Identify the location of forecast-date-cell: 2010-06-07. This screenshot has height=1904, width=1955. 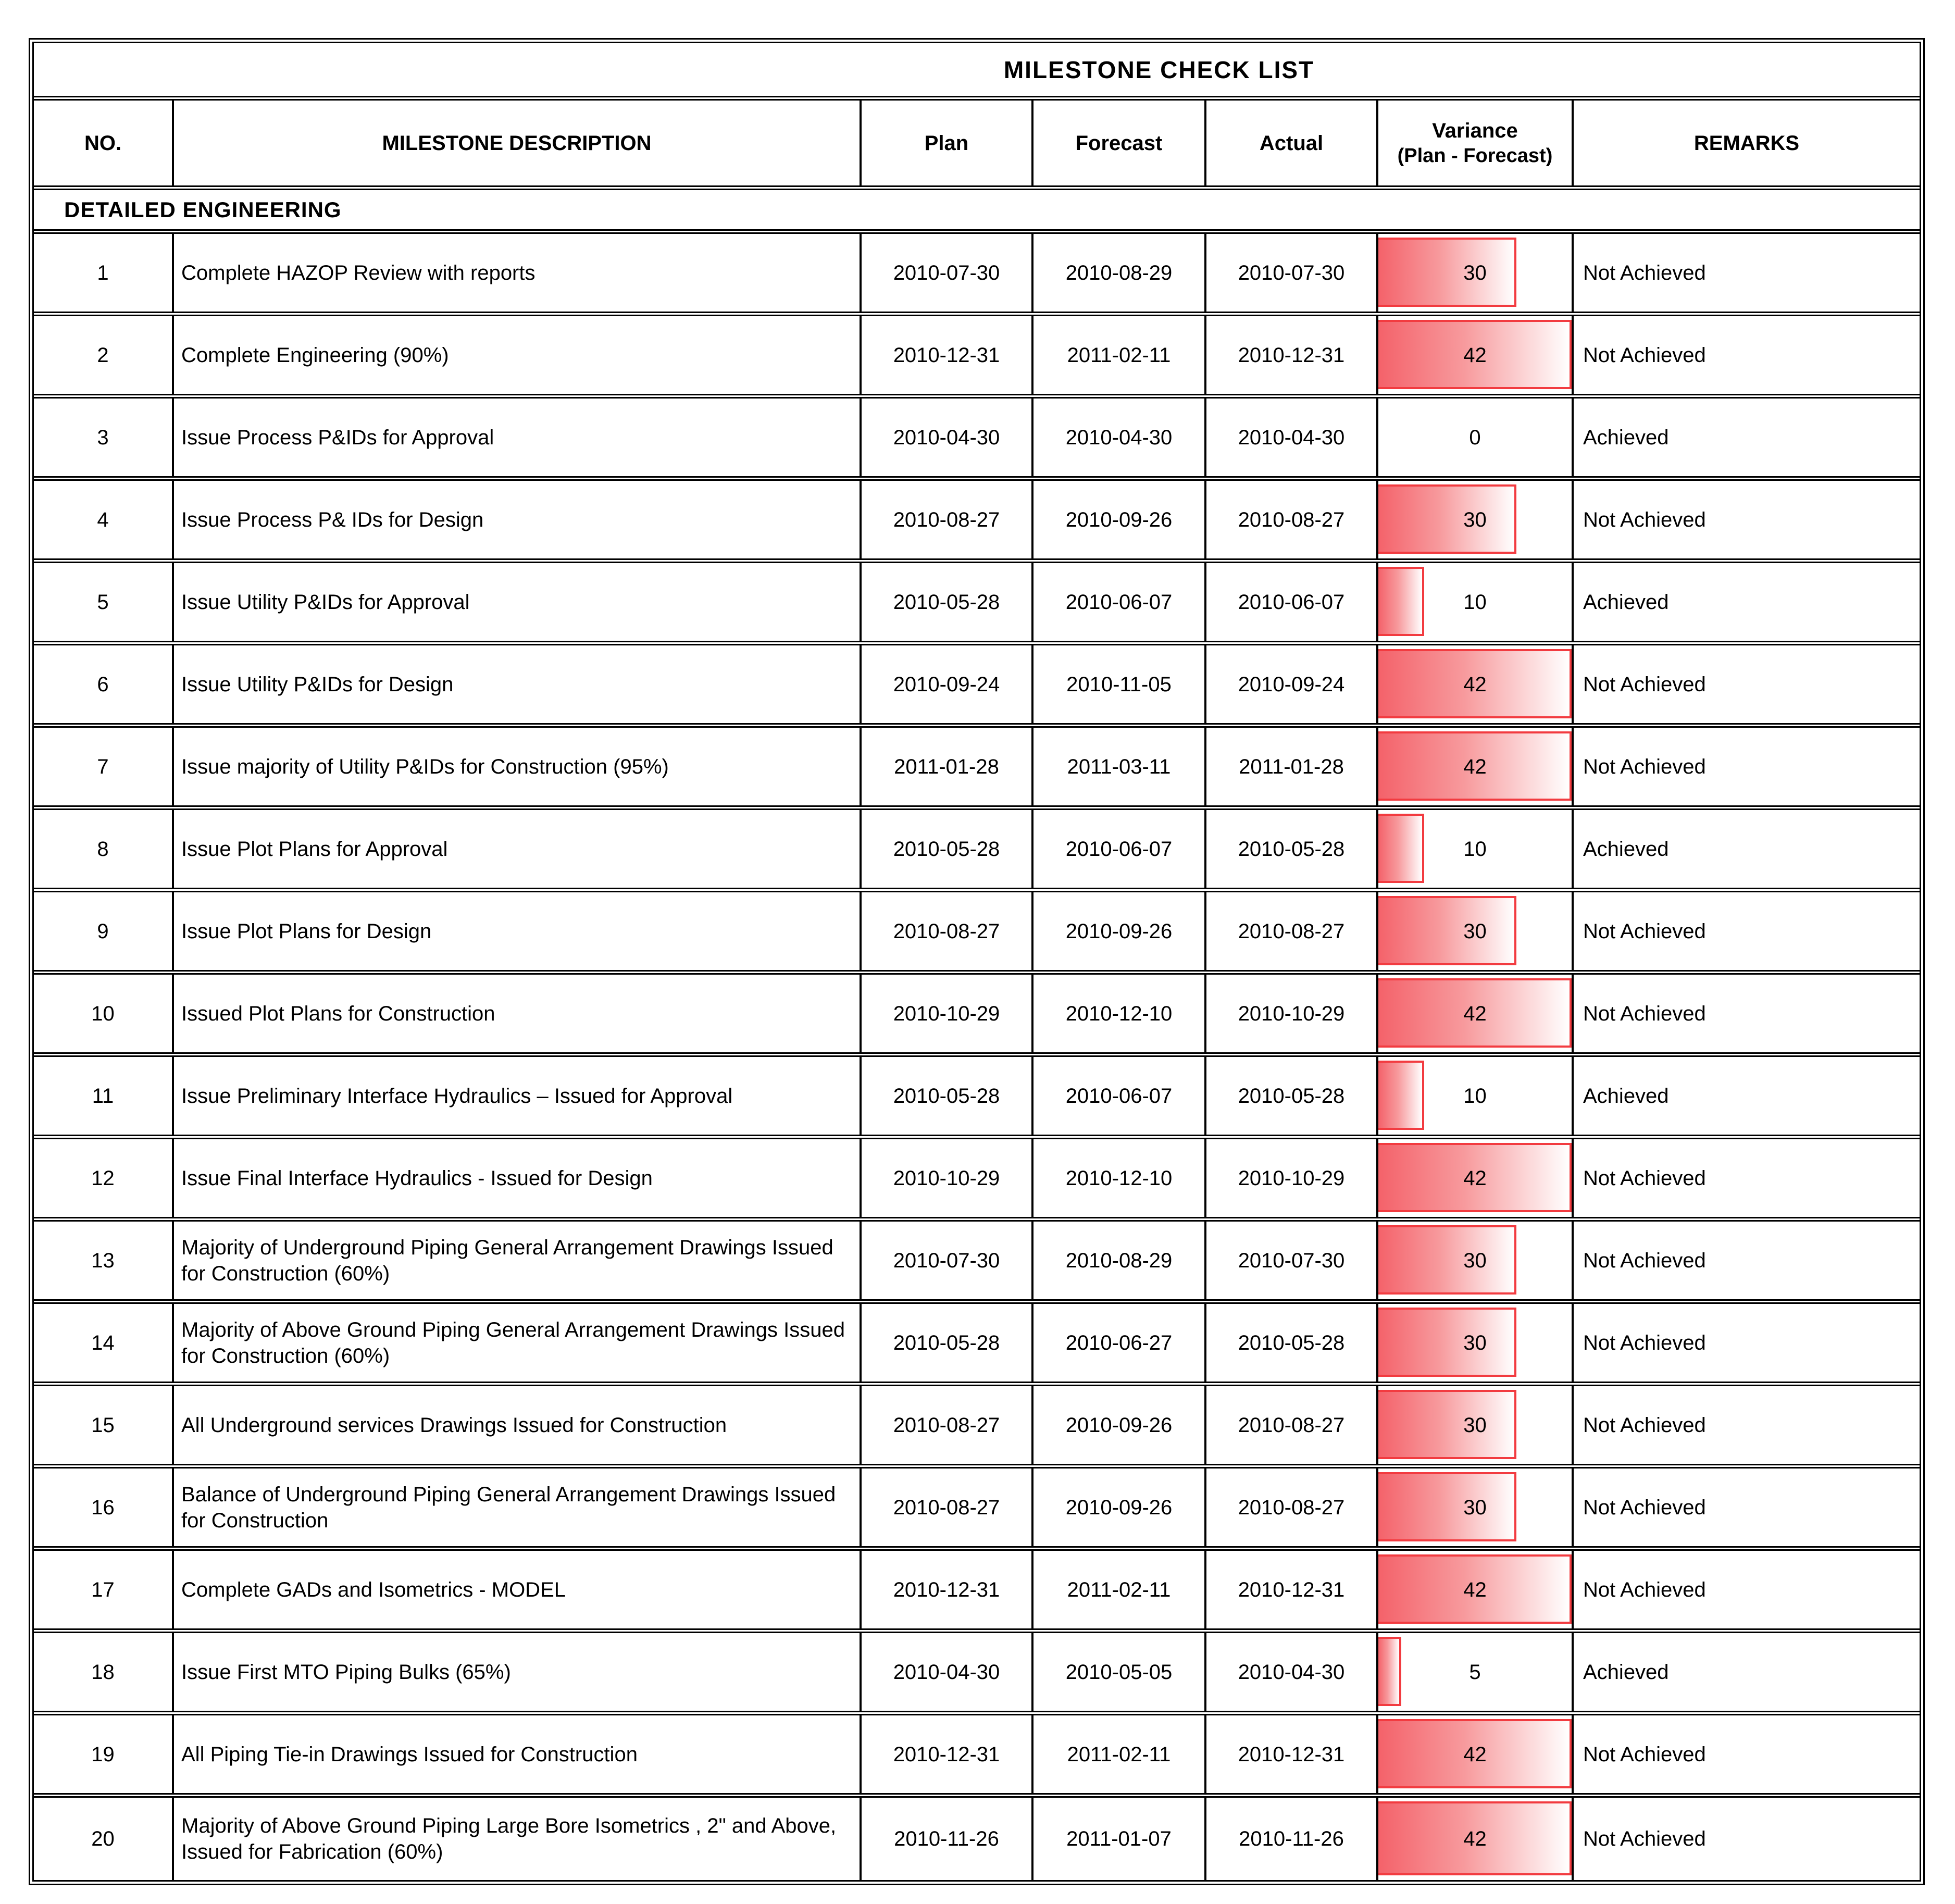
(1117, 849).